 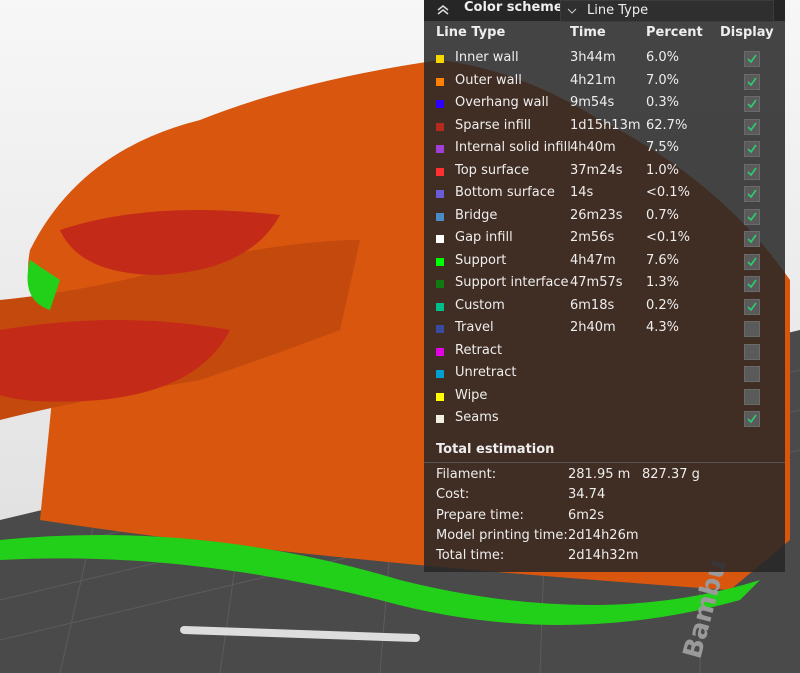 What do you see at coordinates (593, 80) in the screenshot?
I see `time: 4h21m` at bounding box center [593, 80].